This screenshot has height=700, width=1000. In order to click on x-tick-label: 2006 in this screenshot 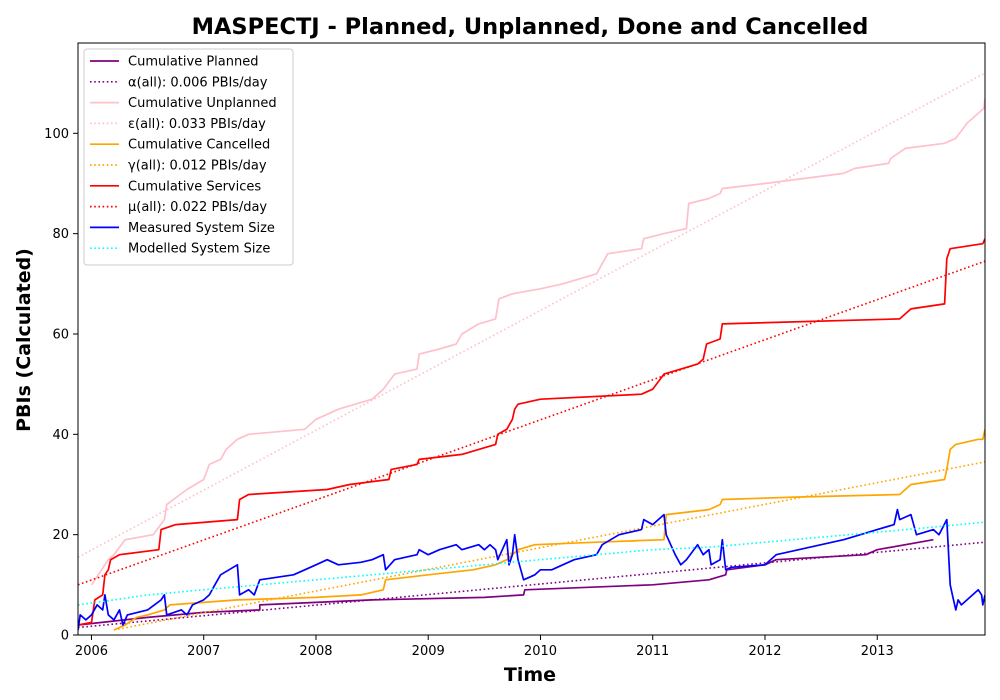, I will do `click(91, 651)`.